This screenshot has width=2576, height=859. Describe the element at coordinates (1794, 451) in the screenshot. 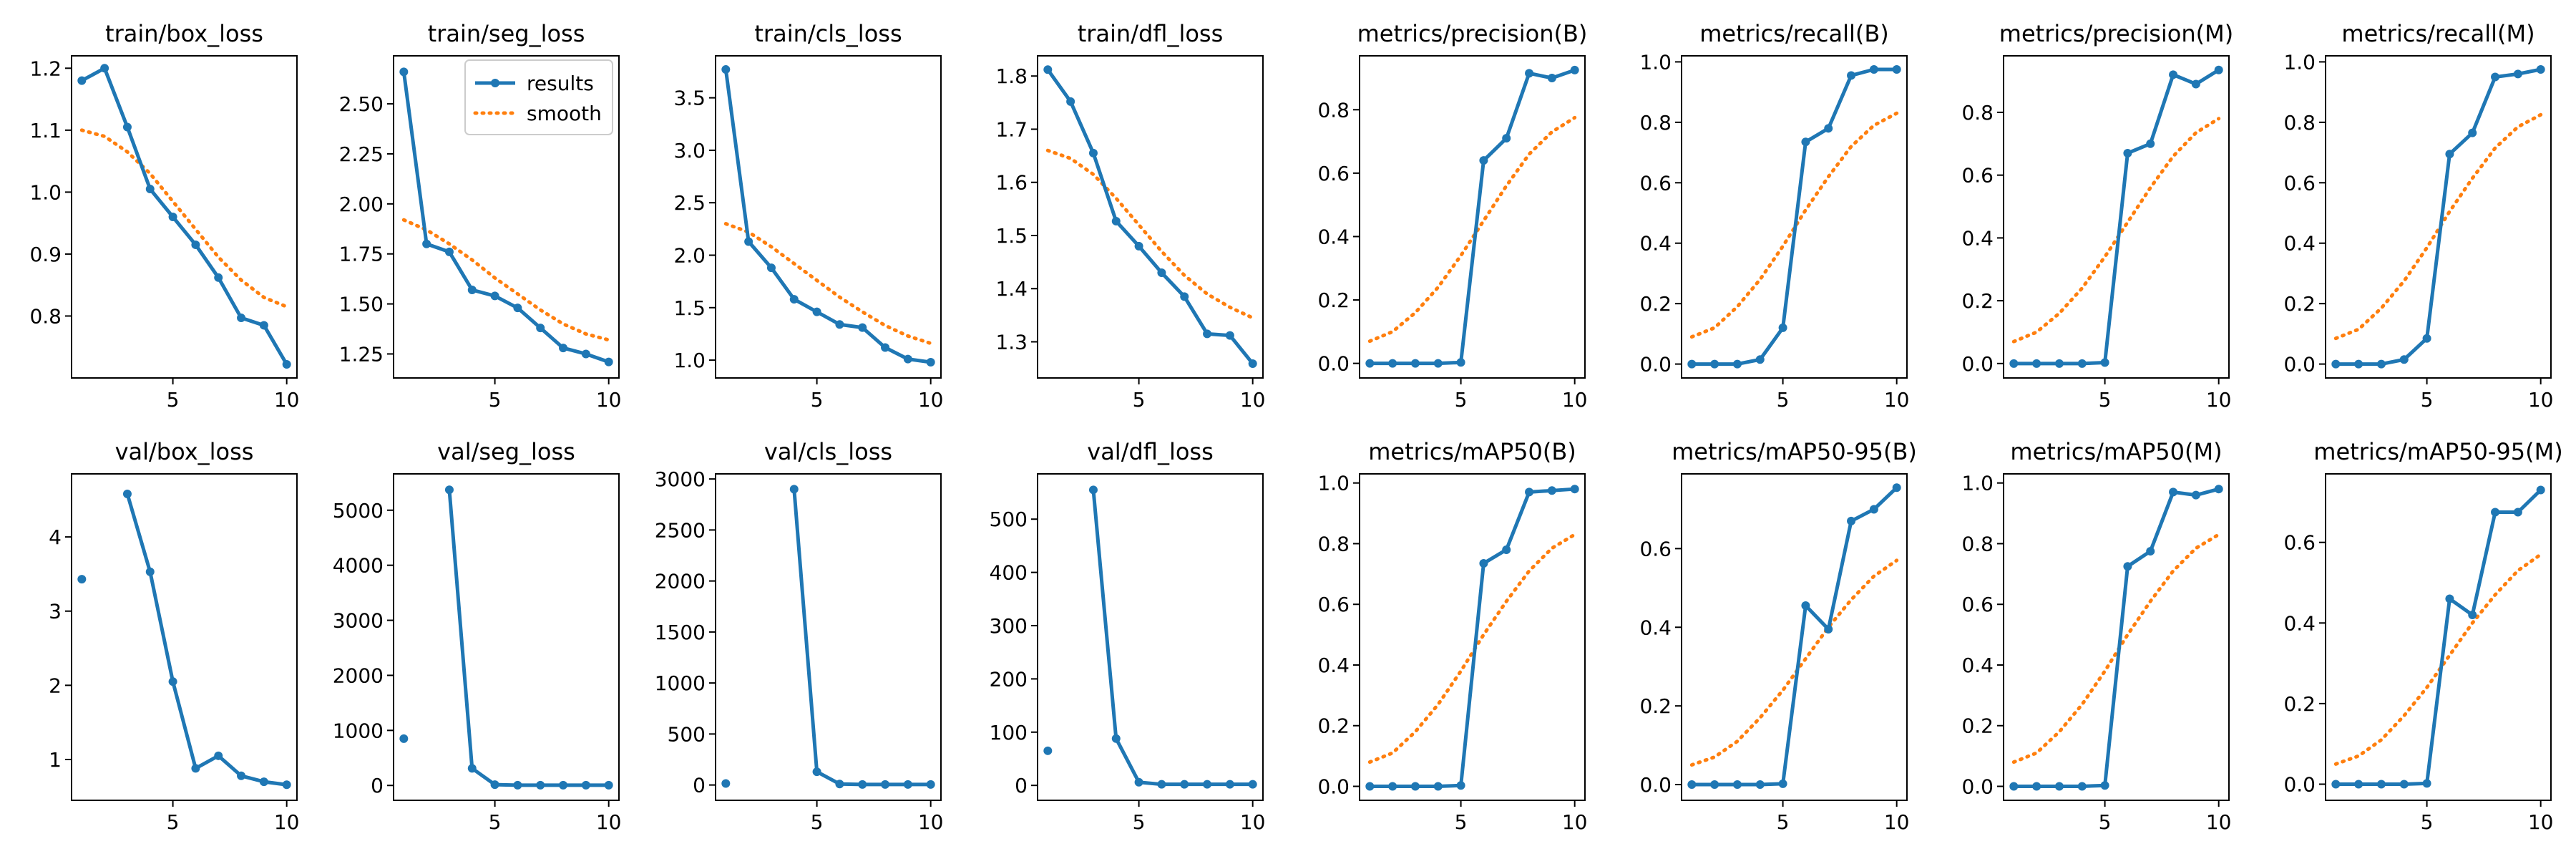

I see `subplot-title: metrics/mAP50-95(B)` at that location.